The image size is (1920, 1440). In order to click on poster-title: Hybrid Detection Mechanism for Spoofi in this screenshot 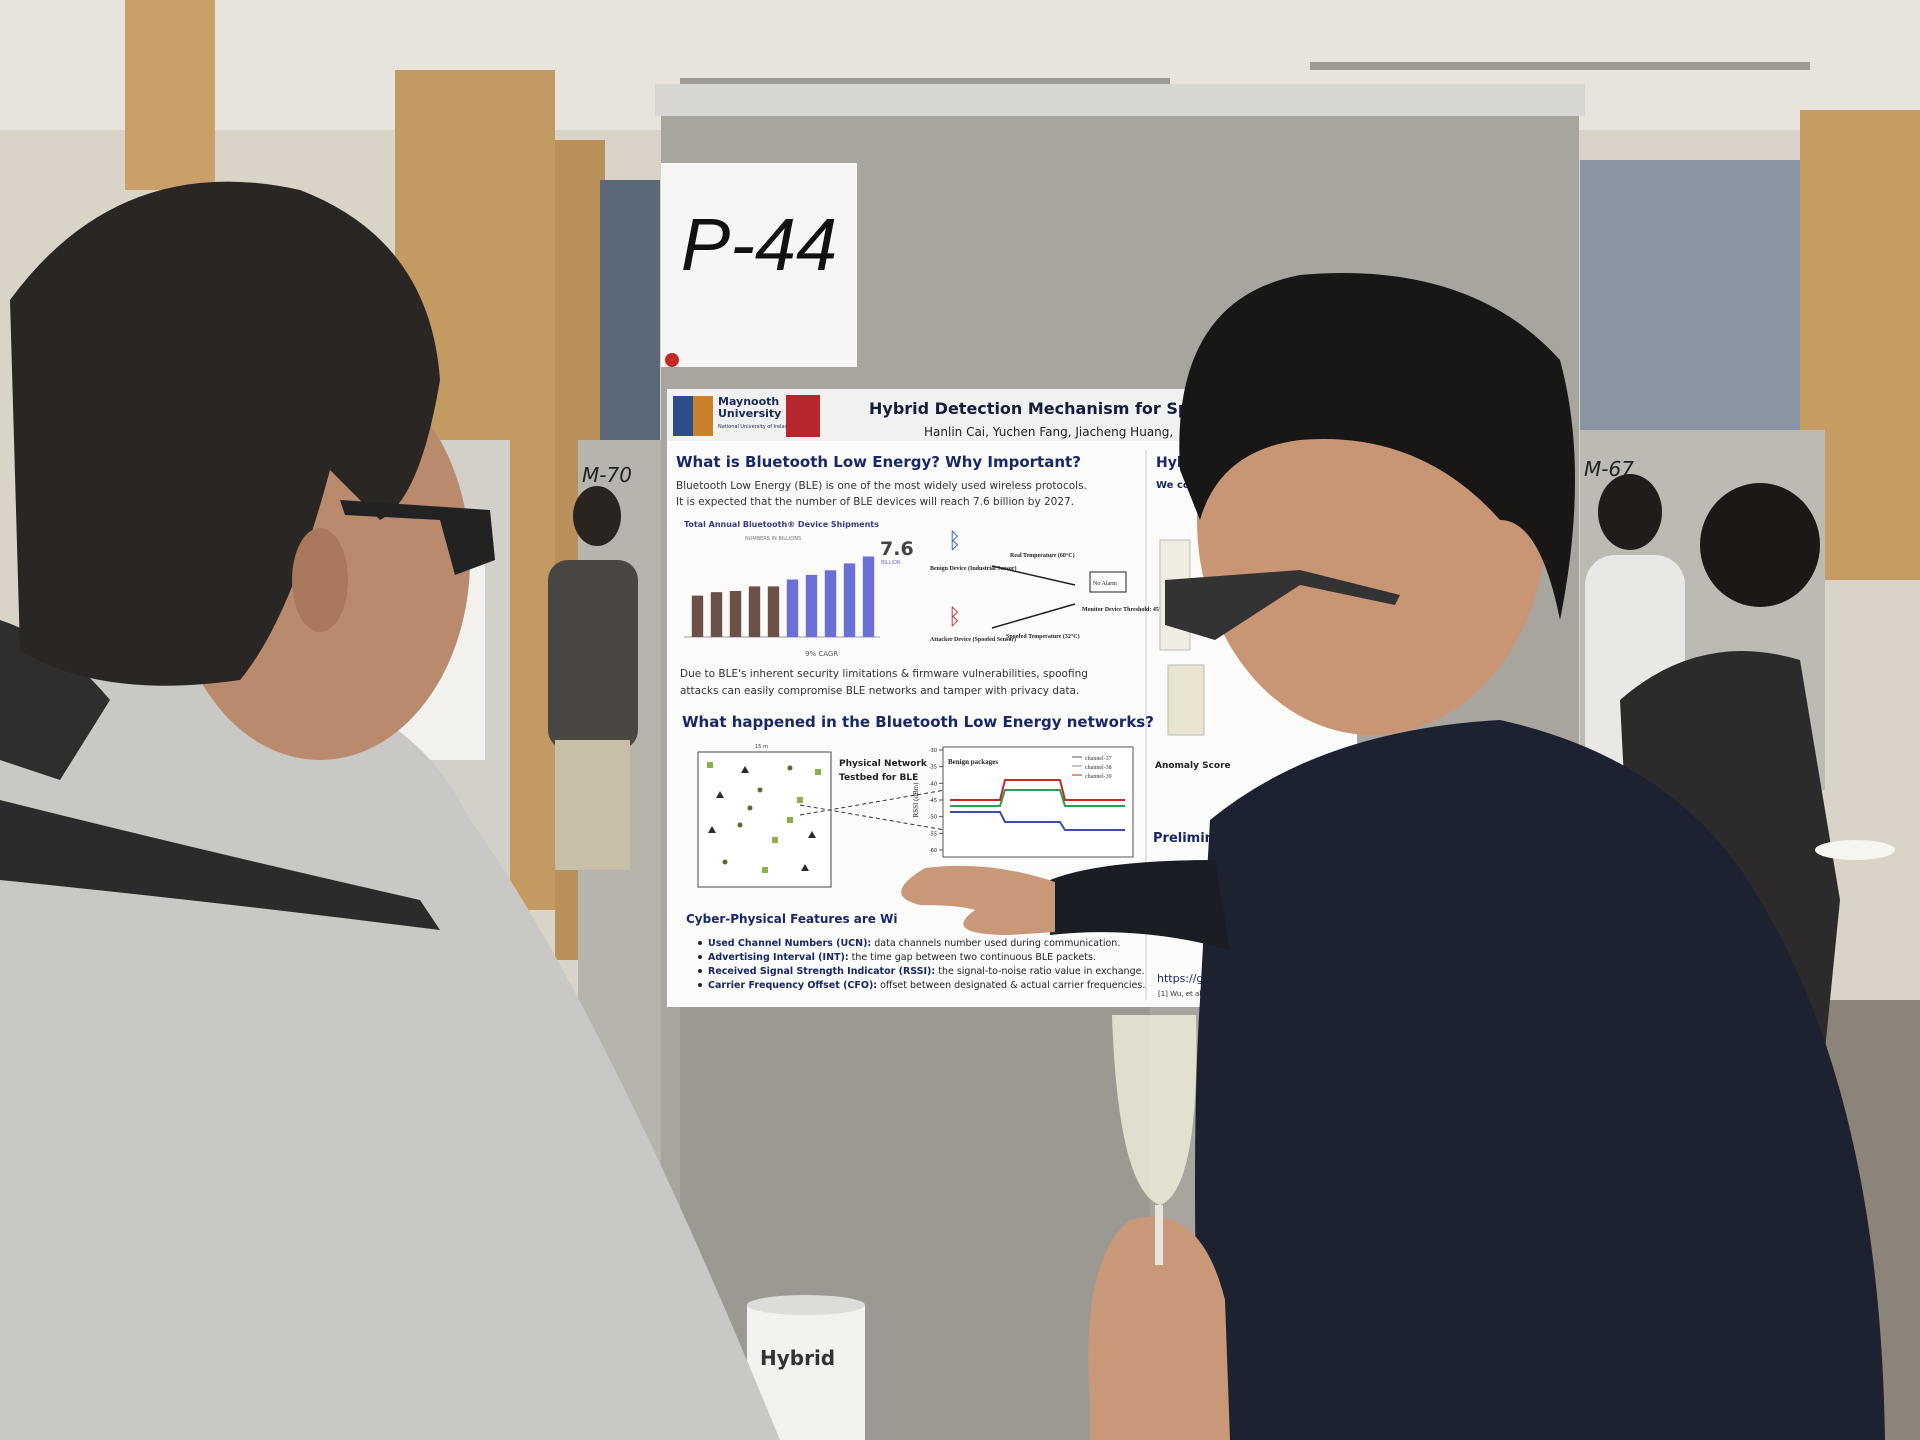, I will do `click(1046, 408)`.